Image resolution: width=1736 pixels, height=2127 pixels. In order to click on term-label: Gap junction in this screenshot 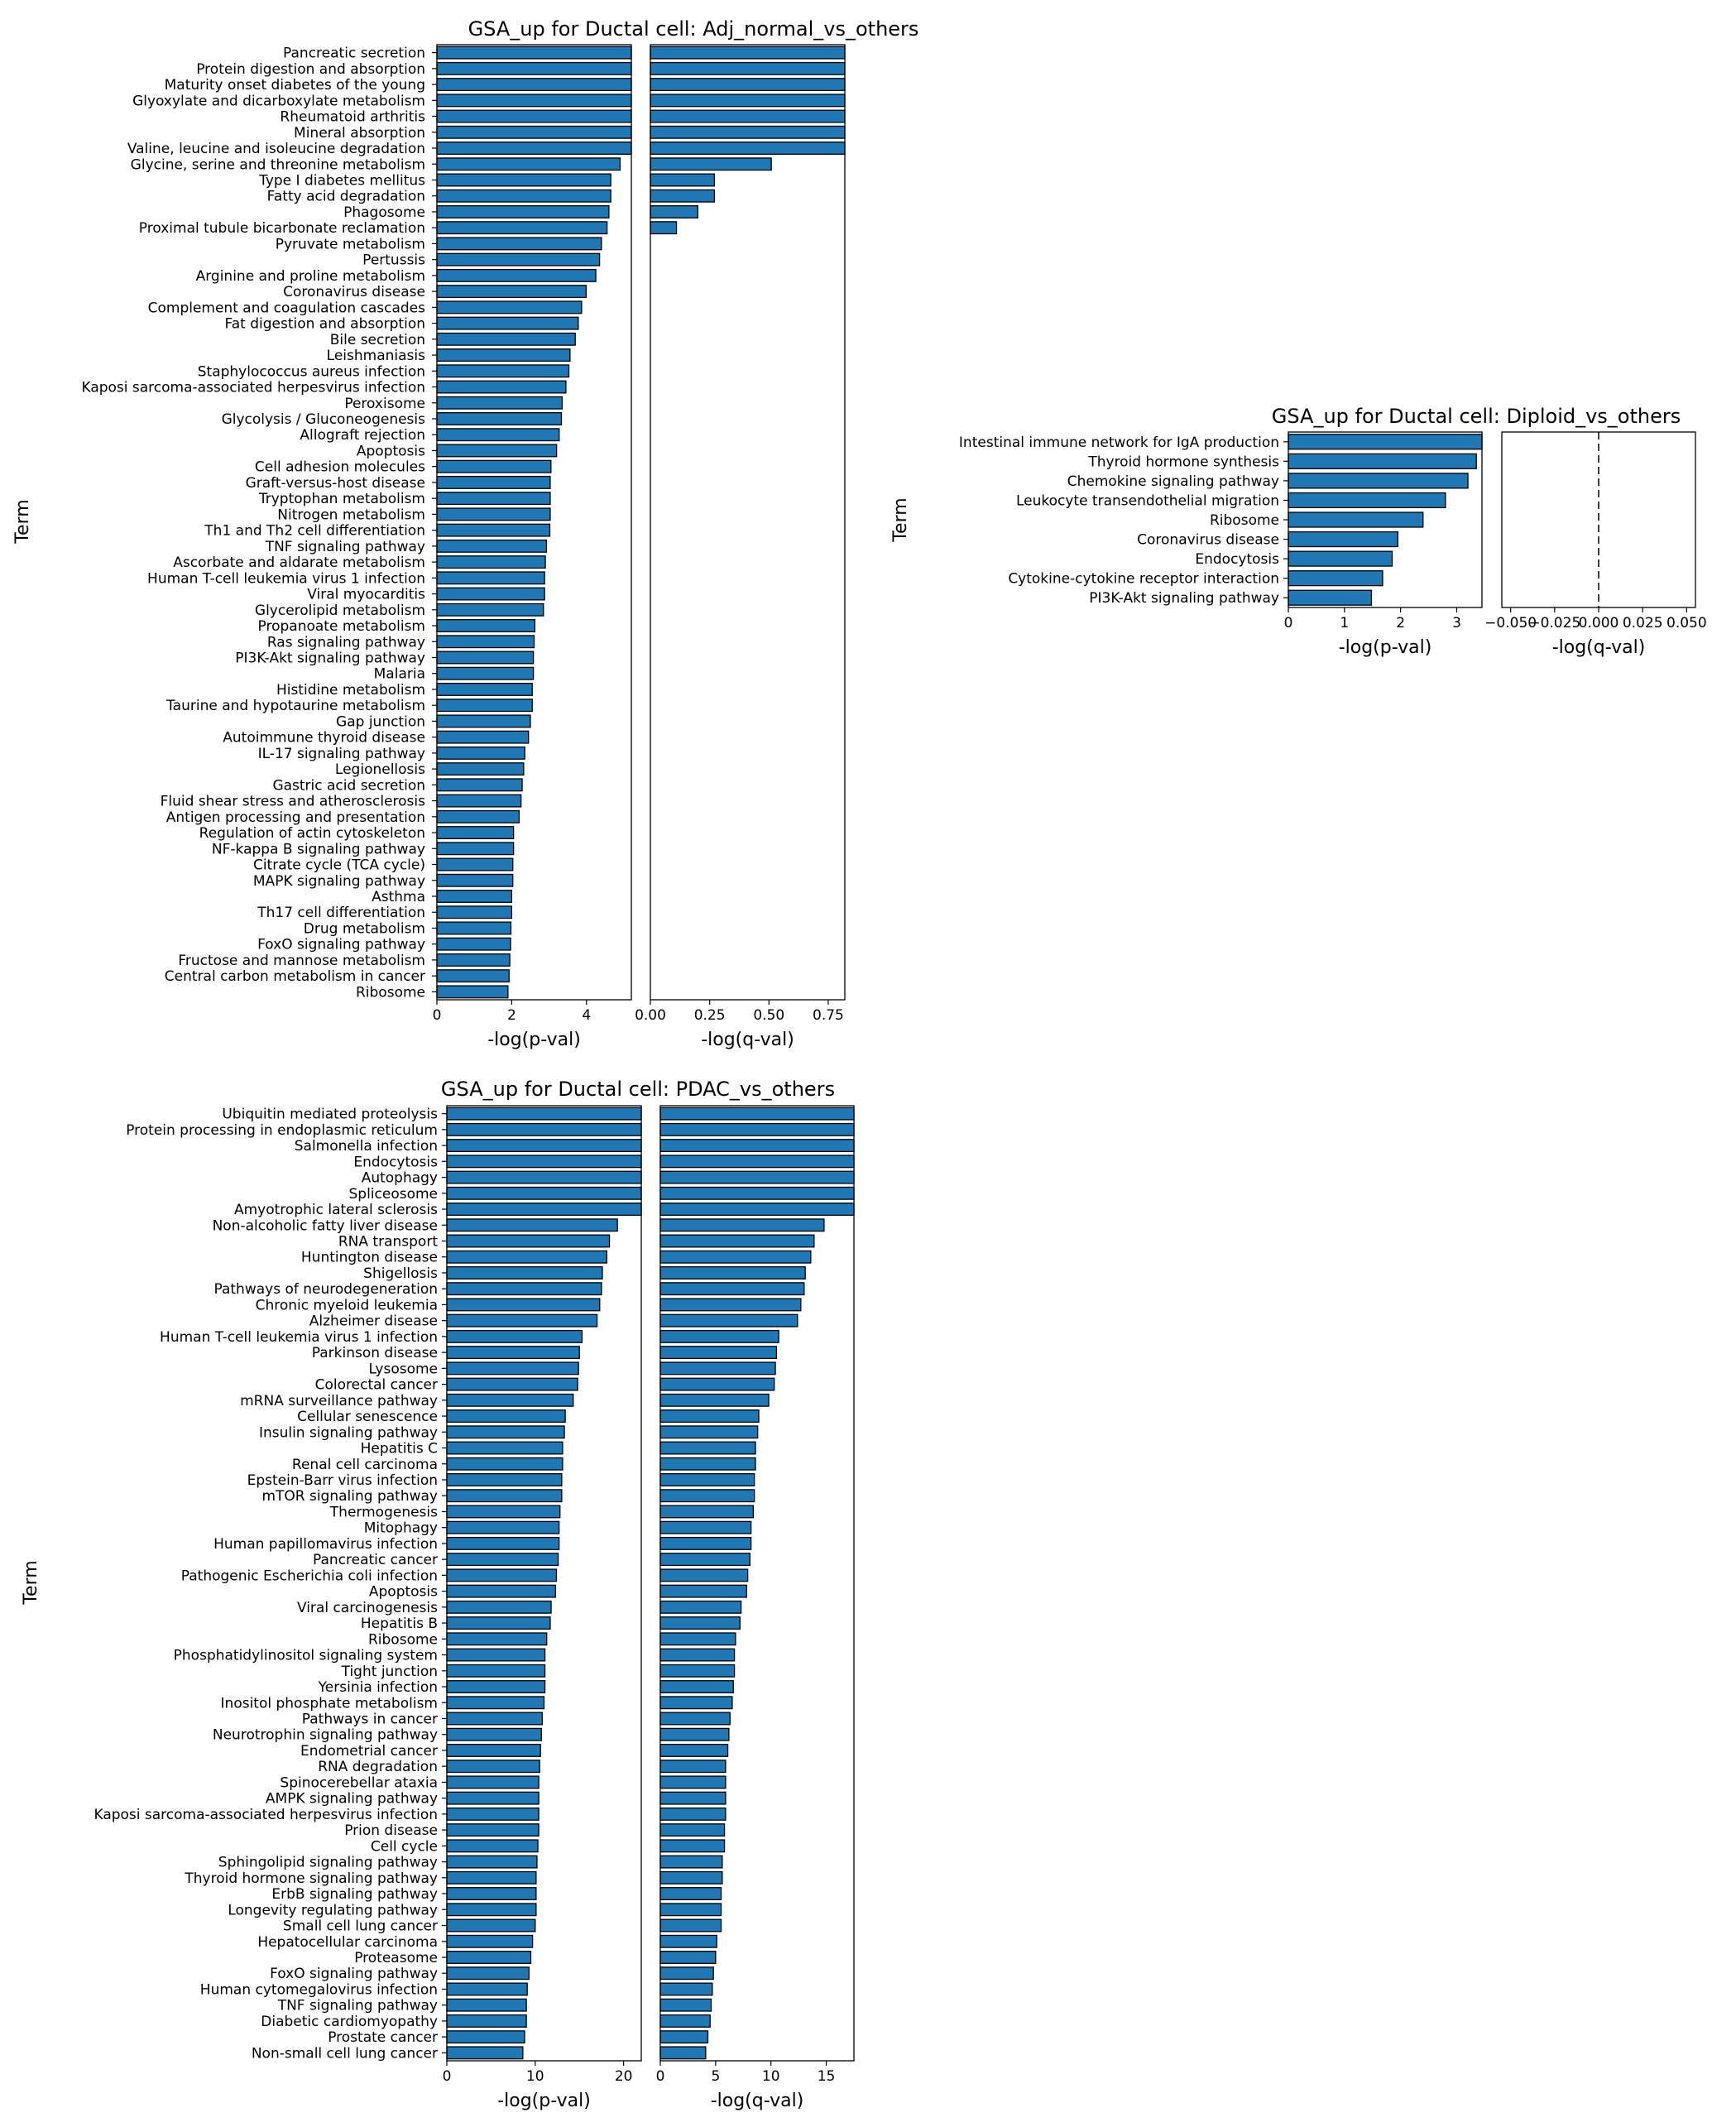, I will do `click(380, 721)`.